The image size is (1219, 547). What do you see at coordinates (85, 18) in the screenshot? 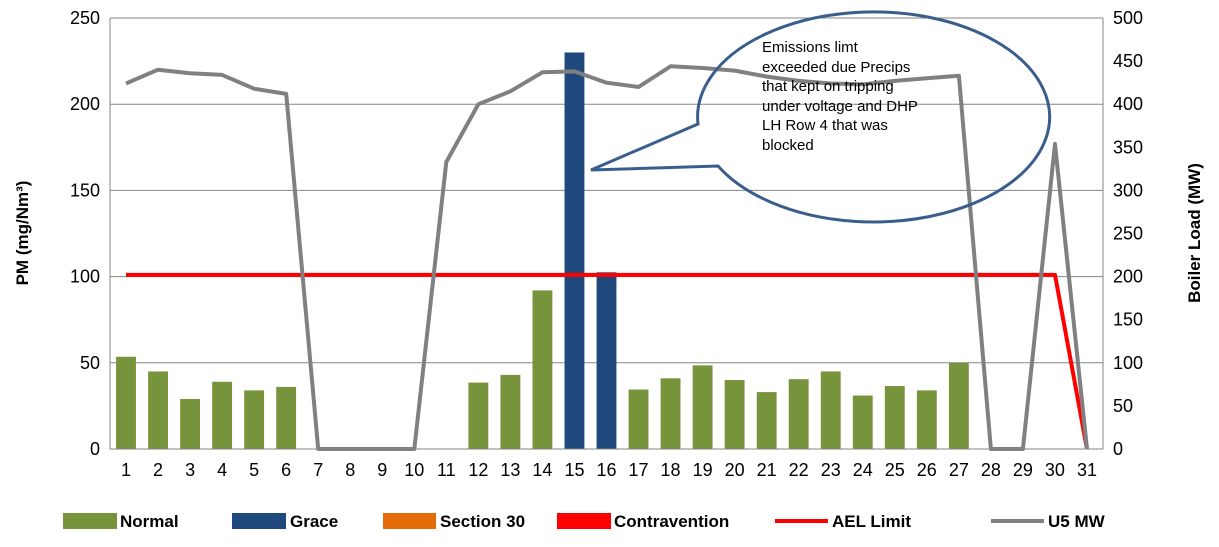
I see `y-tick-label: 250` at bounding box center [85, 18].